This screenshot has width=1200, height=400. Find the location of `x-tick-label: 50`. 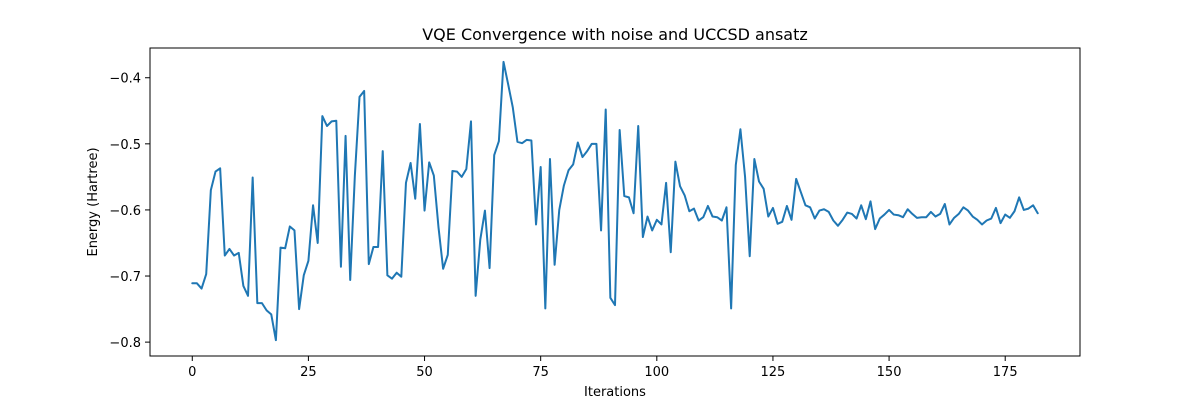

x-tick-label: 50 is located at coordinates (424, 372).